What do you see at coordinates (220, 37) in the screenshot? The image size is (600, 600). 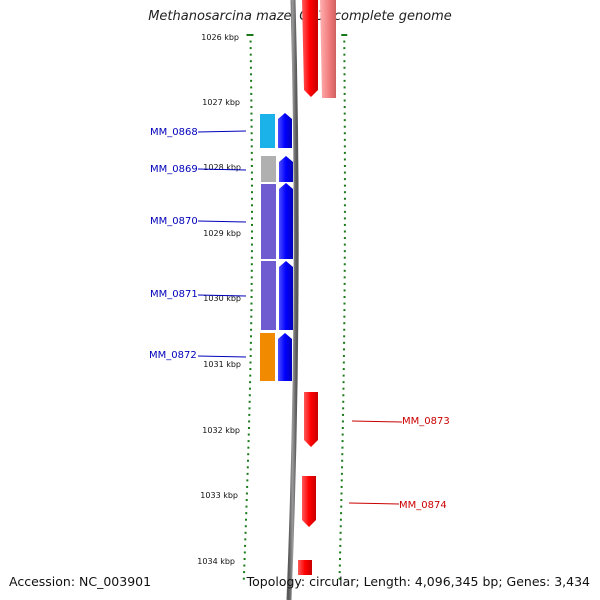 I see `tick-label: 1026 kbp` at bounding box center [220, 37].